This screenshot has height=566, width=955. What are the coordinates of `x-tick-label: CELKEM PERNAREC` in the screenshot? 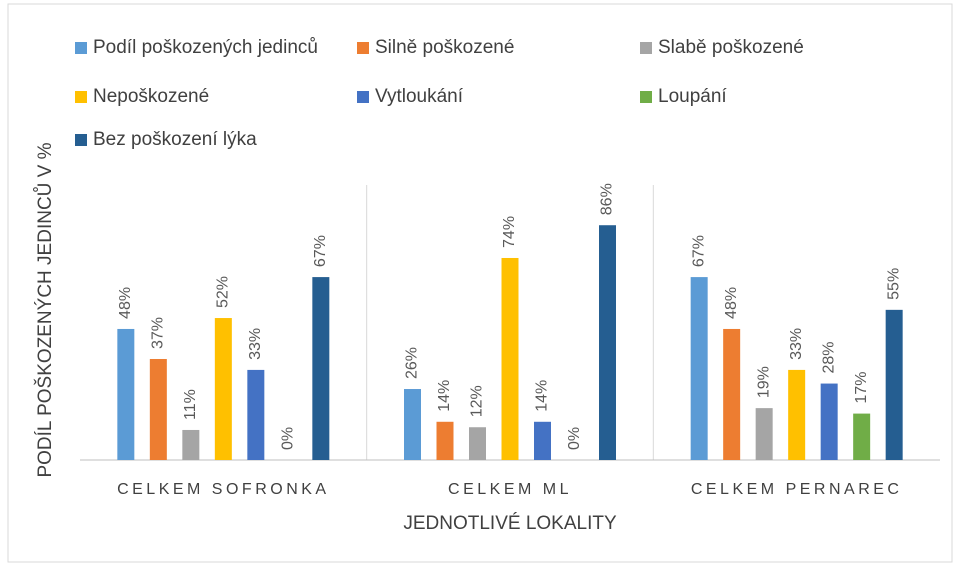 It's located at (797, 489).